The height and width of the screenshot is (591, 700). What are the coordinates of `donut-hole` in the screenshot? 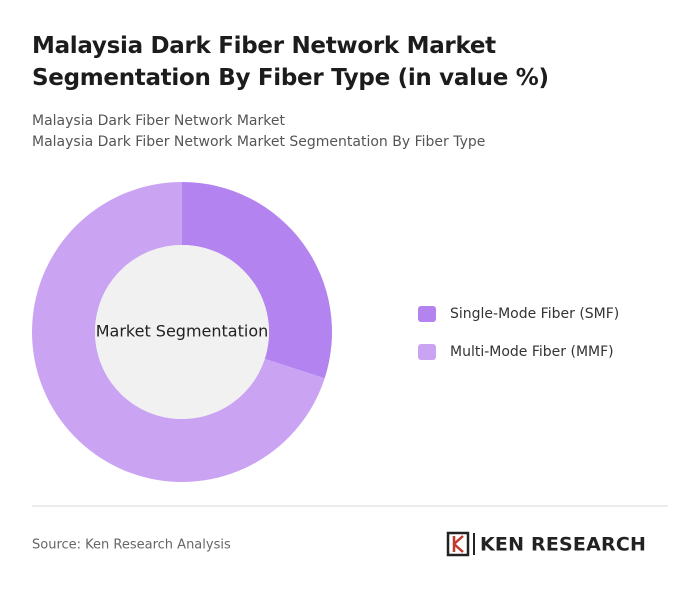 It's located at (182, 332).